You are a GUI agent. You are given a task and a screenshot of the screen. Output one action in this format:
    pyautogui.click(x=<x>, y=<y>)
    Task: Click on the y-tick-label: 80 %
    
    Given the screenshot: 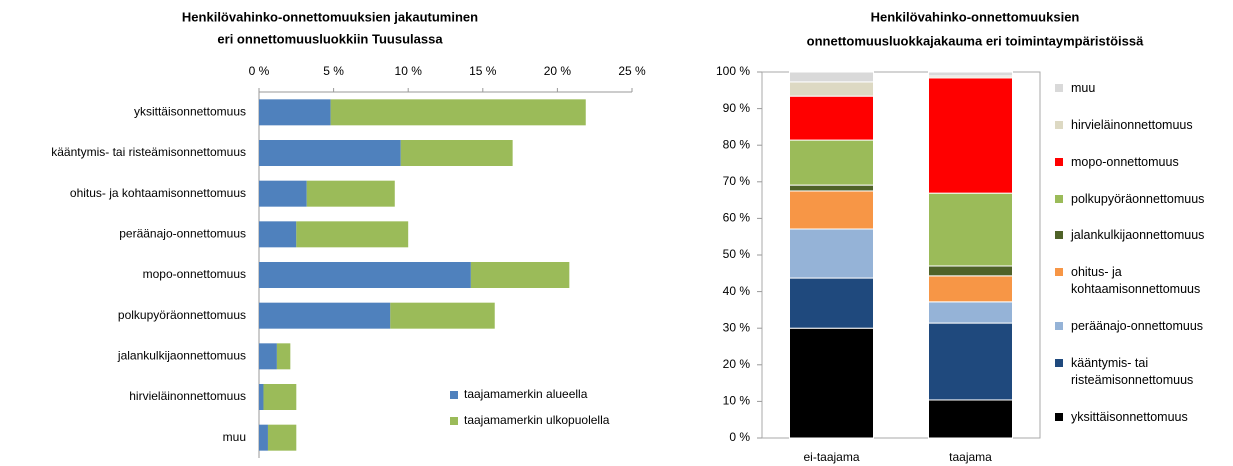 What is the action you would take?
    pyautogui.click(x=737, y=144)
    